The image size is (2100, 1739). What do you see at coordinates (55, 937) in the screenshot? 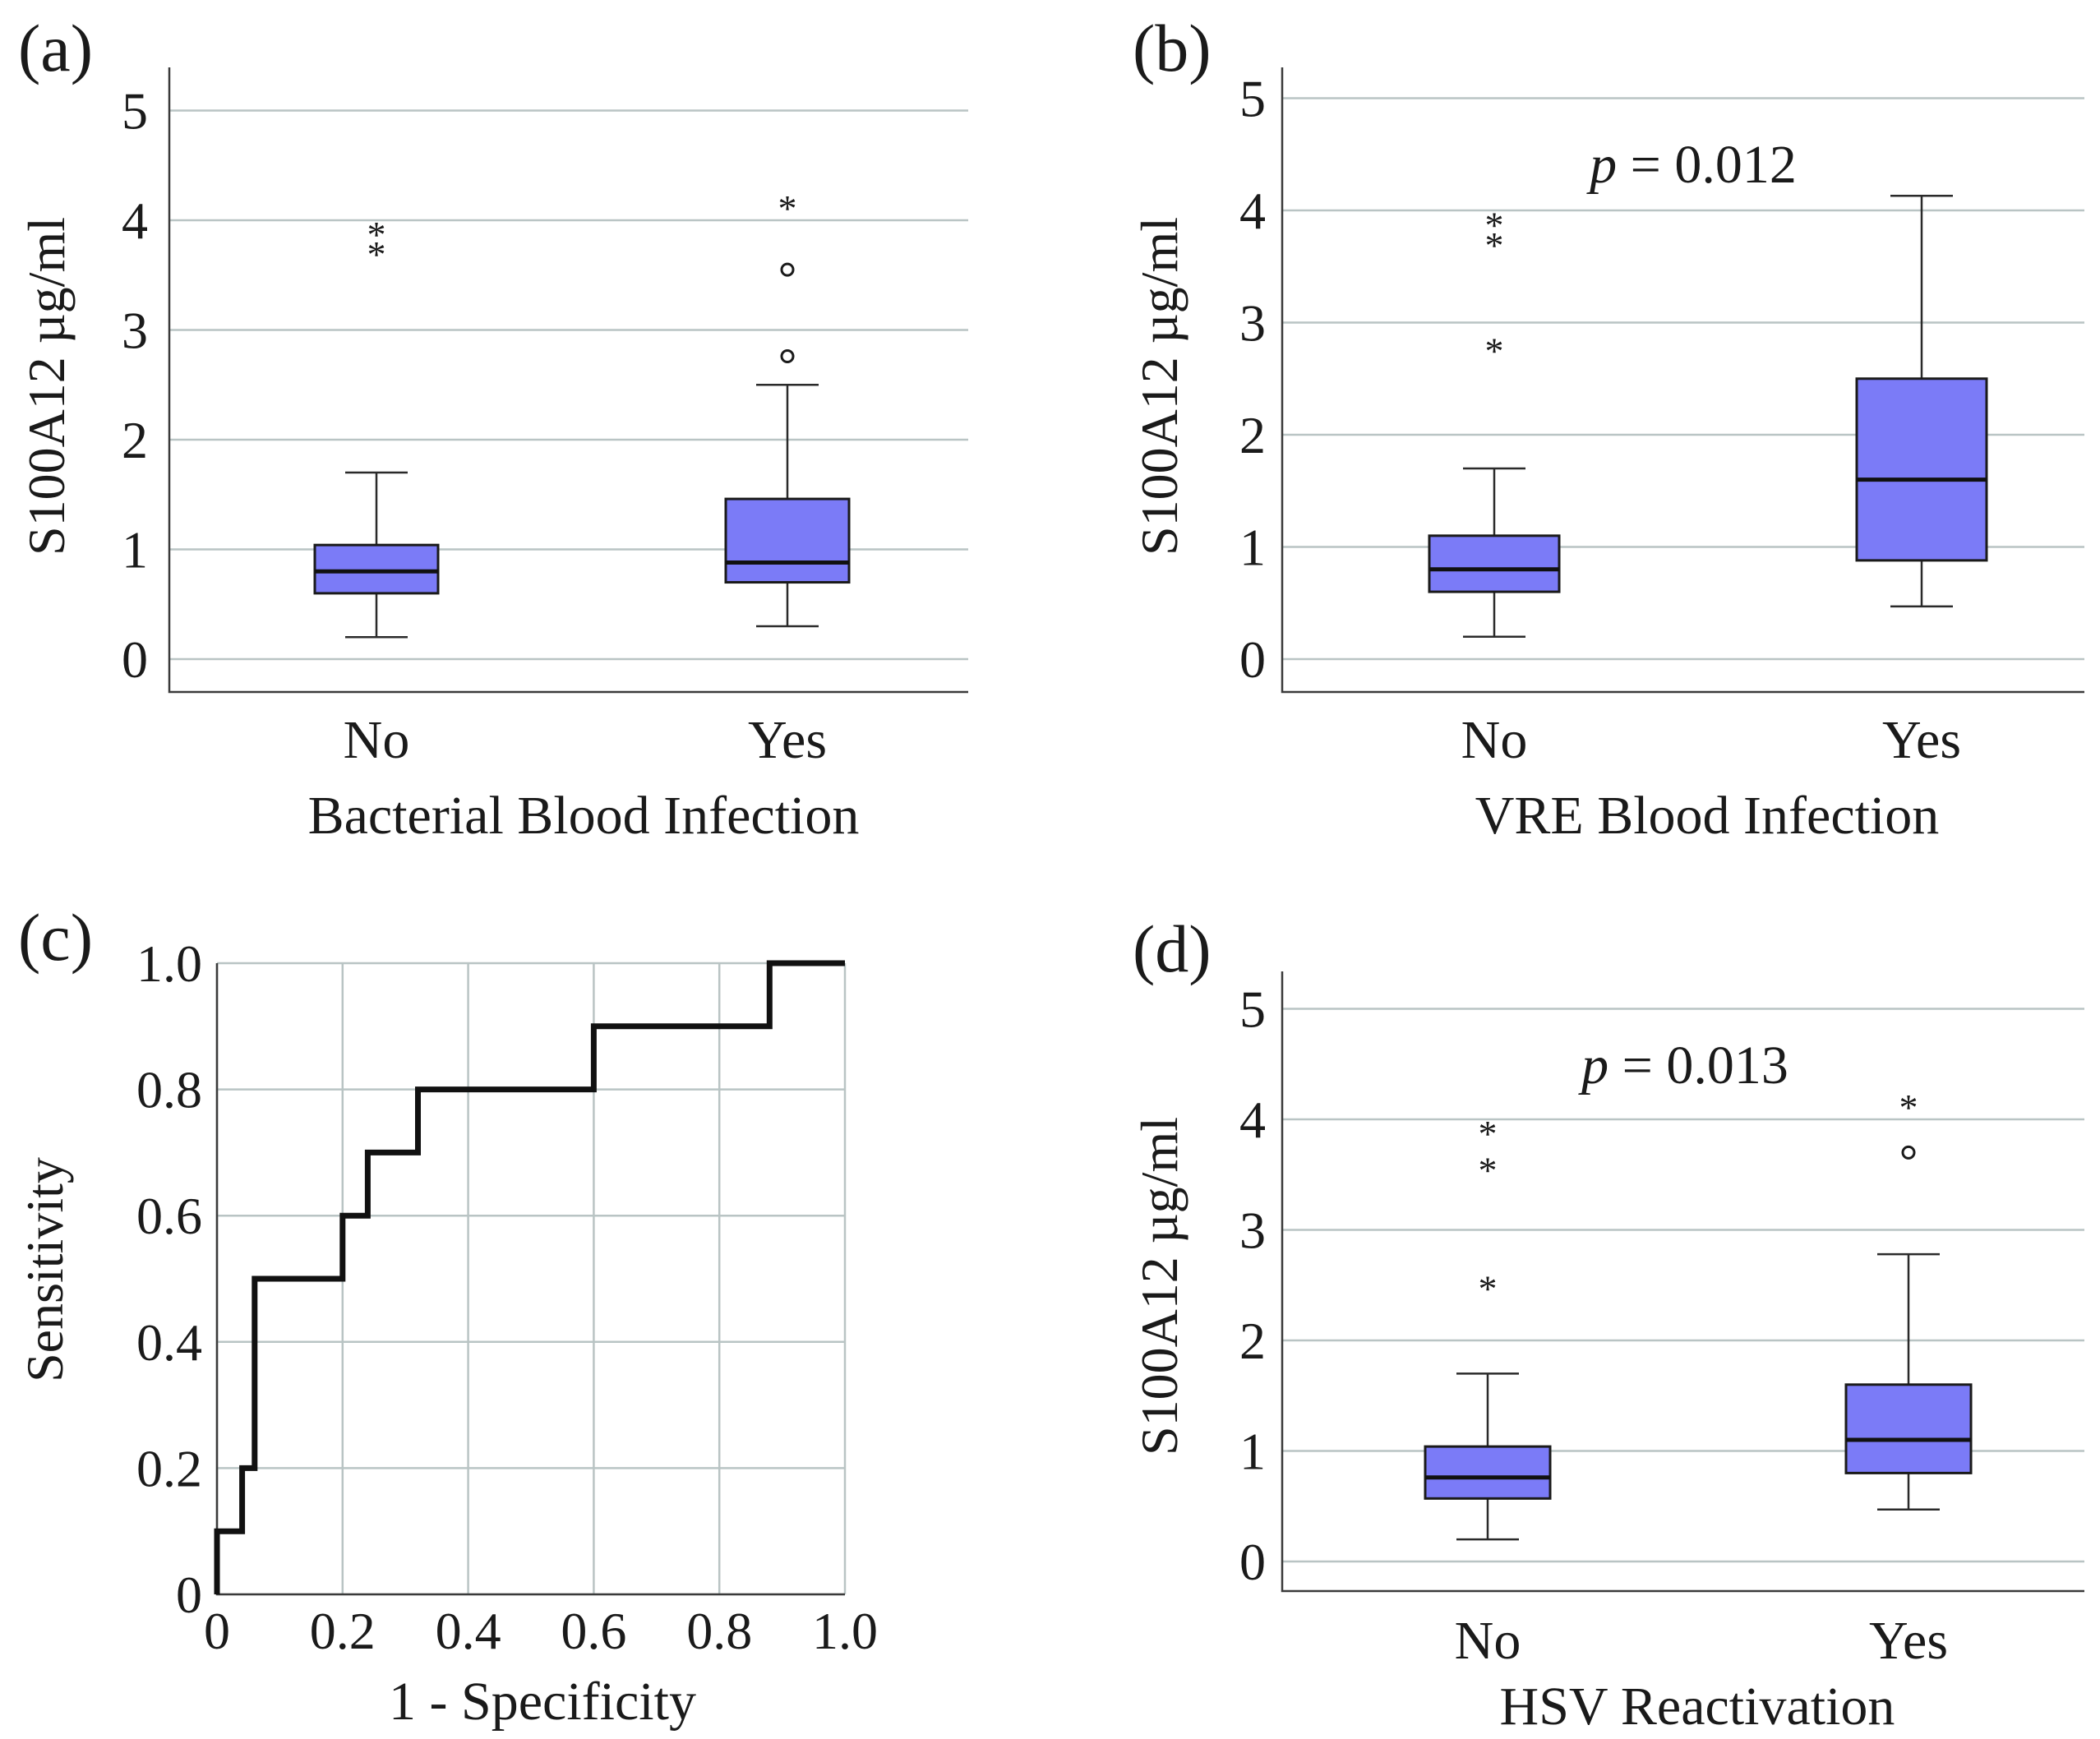
I see `panel-label: (c)` at bounding box center [55, 937].